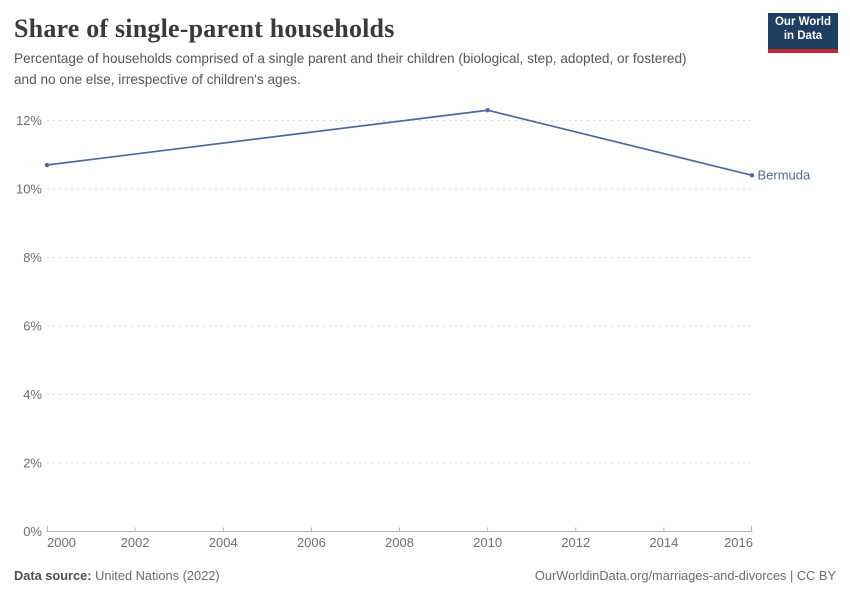 Image resolution: width=850 pixels, height=600 pixels. What do you see at coordinates (311, 542) in the screenshot?
I see `x-tick-label: 2006` at bounding box center [311, 542].